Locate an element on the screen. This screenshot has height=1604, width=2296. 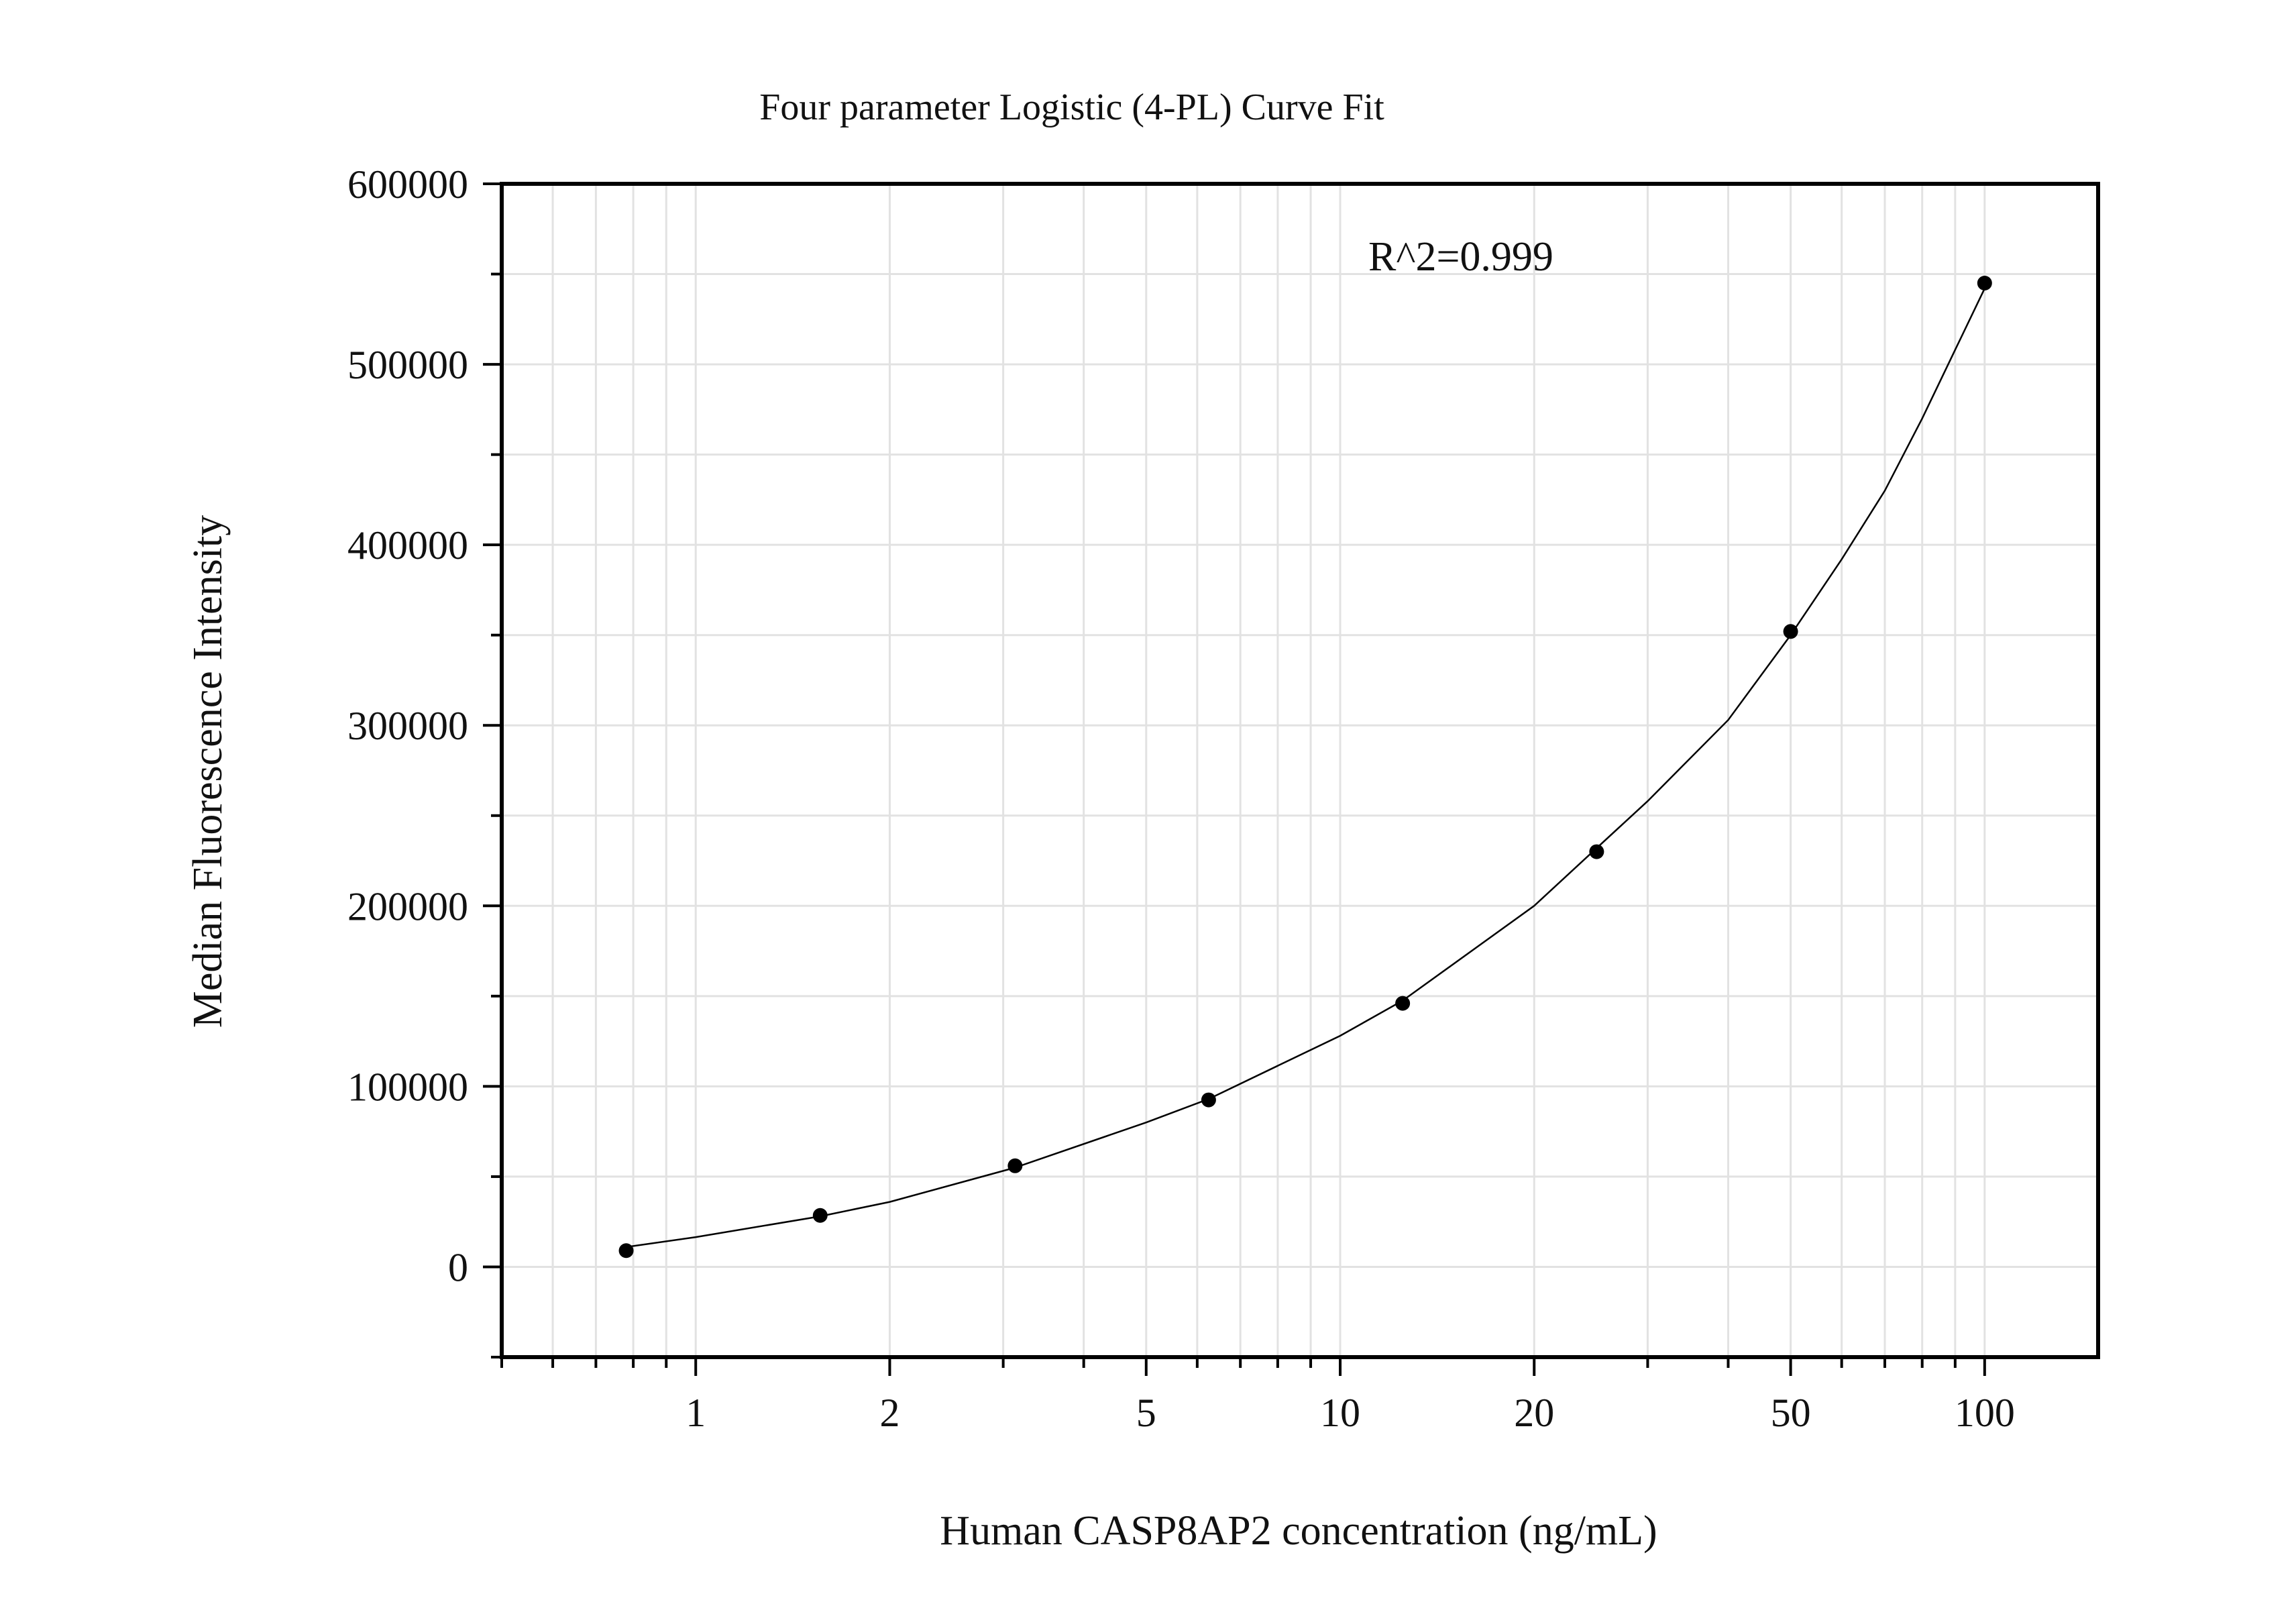
y-tick-label: 500000 is located at coordinates (407, 365).